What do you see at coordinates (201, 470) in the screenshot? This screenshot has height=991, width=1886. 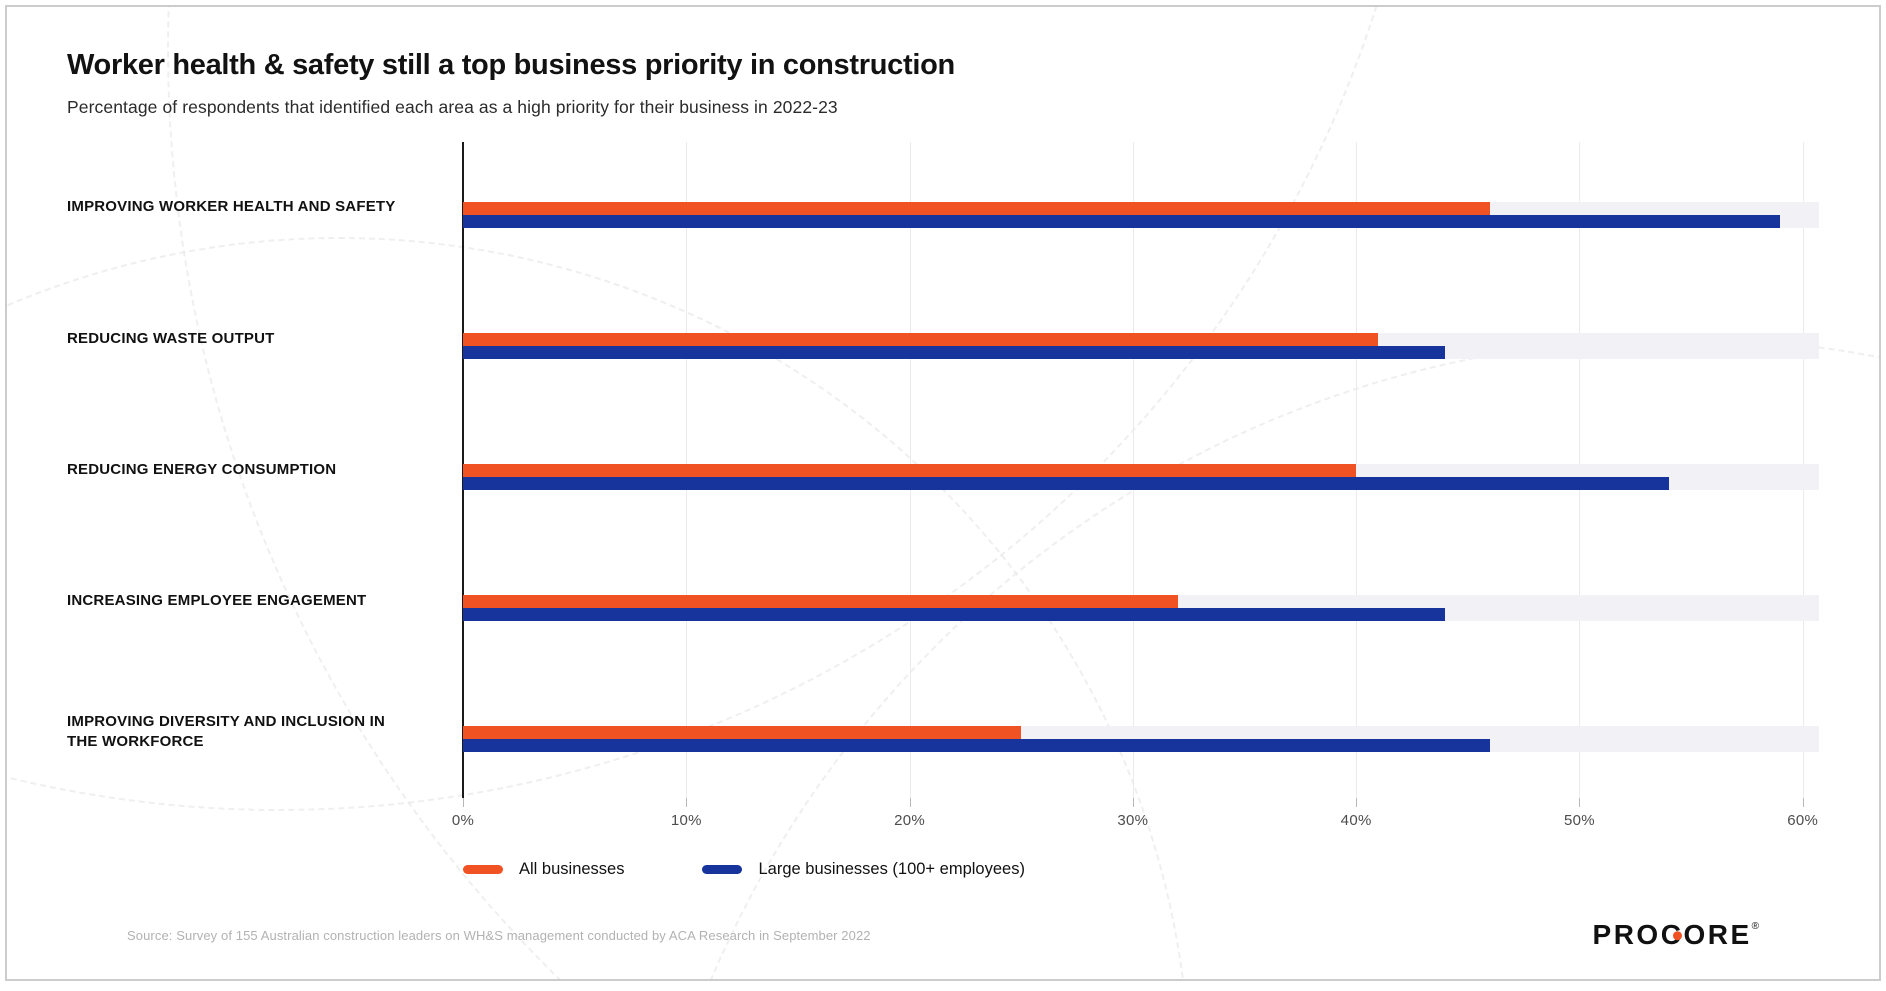 I see `category-label: REDUCING ENERGY CONSUMPTION` at bounding box center [201, 470].